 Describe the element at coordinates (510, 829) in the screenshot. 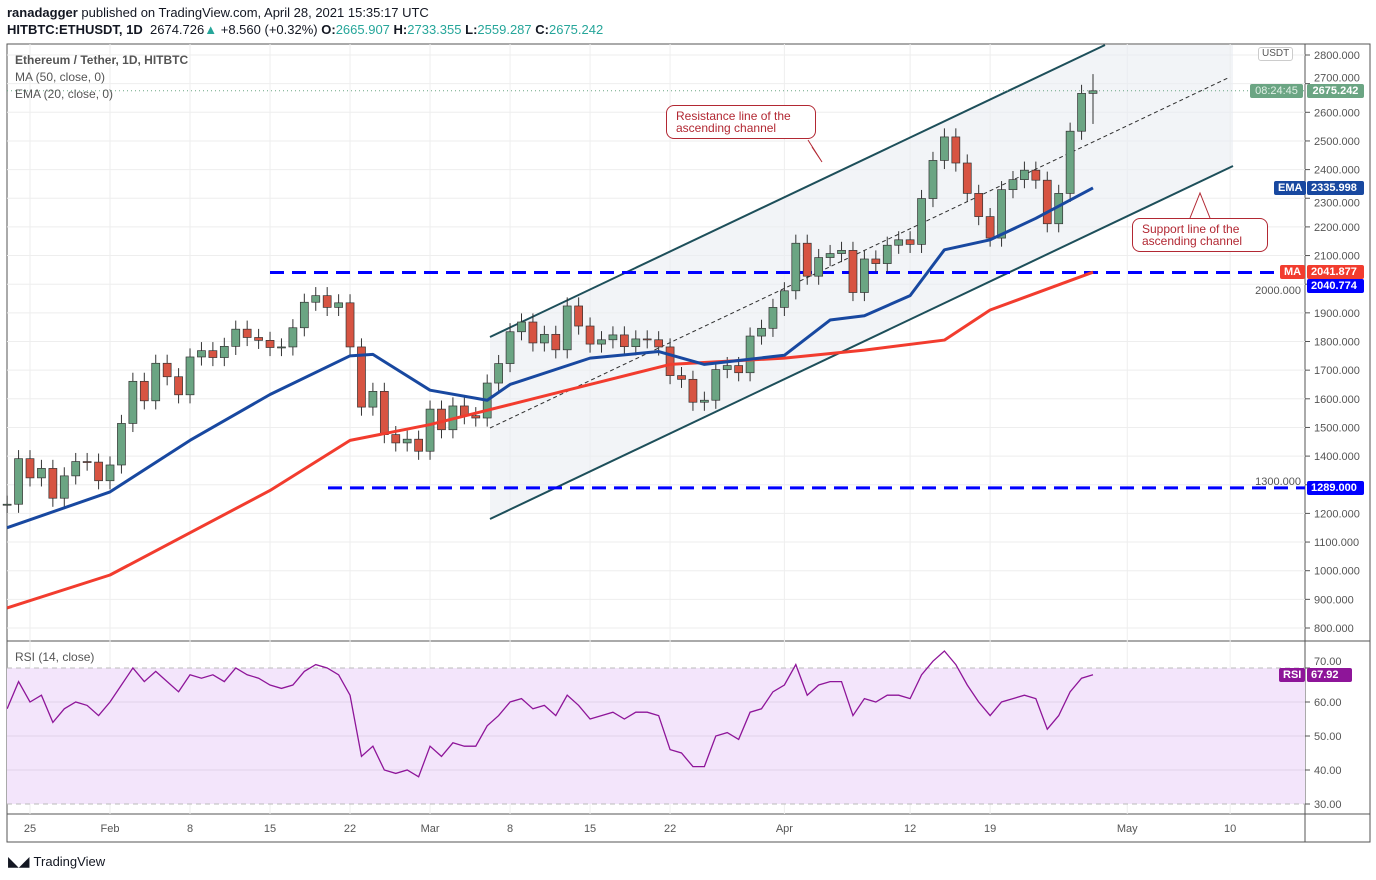

I see `time-tick-label: 8` at that location.